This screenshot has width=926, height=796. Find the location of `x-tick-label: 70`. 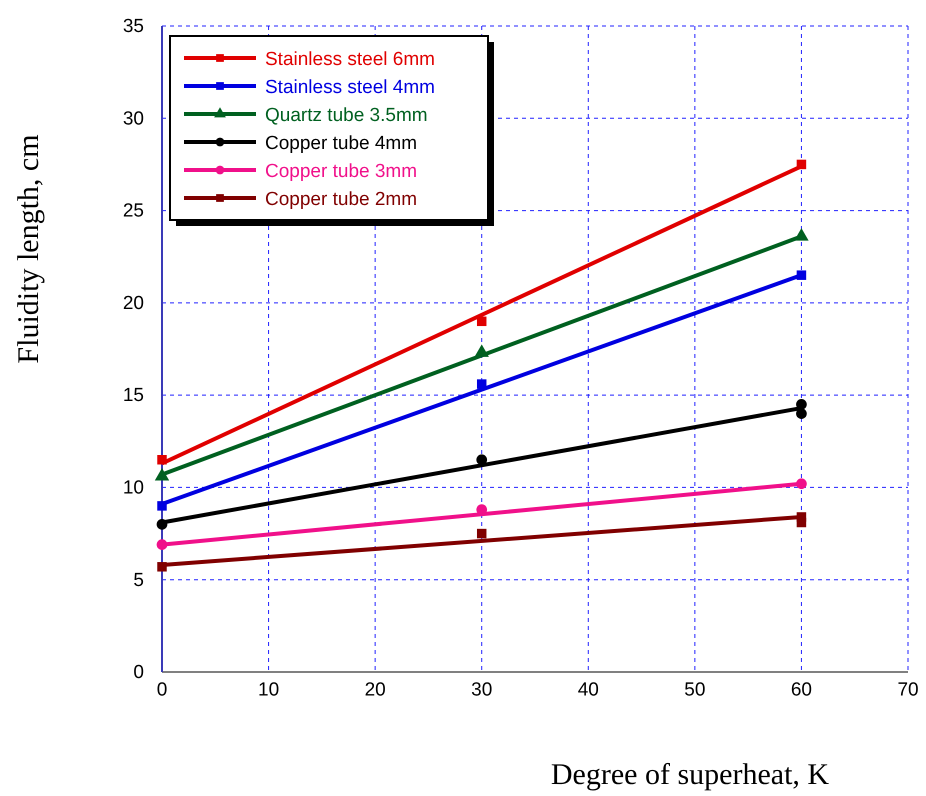

x-tick-label: 70 is located at coordinates (908, 689).